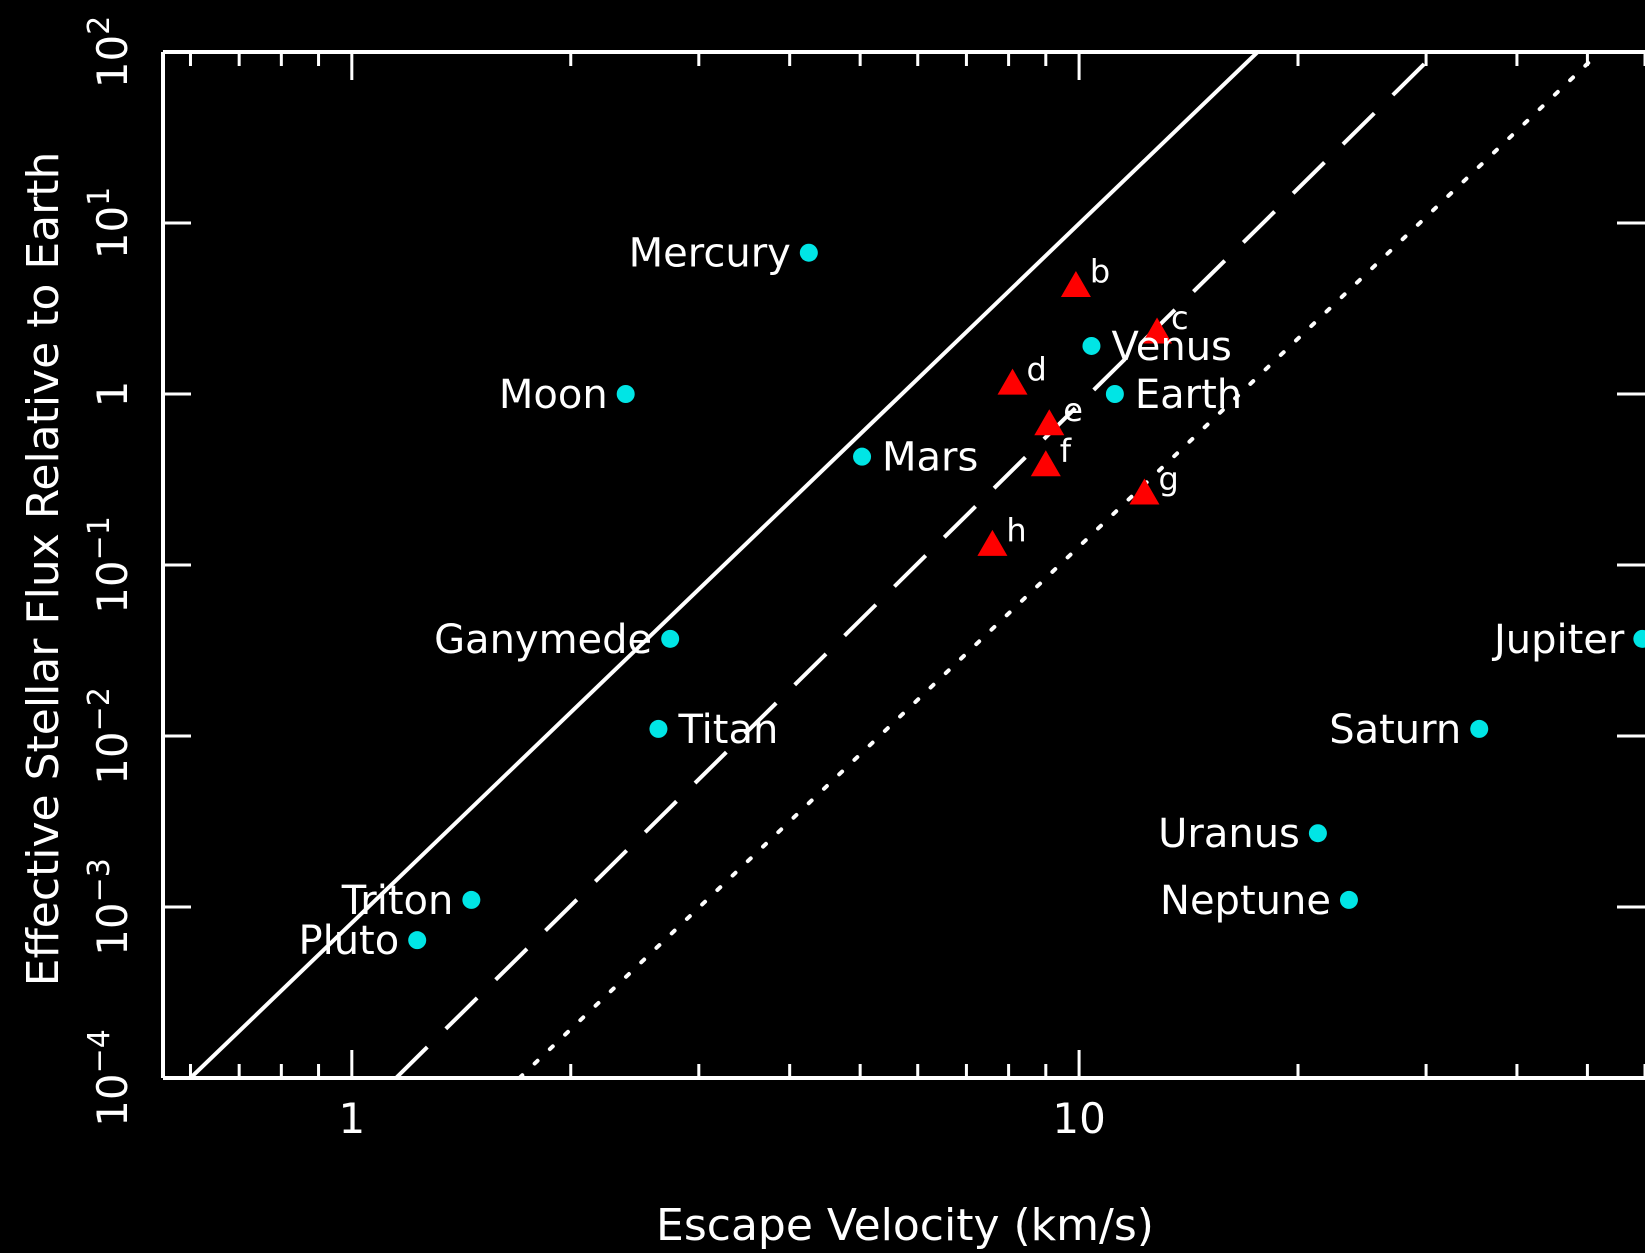  I want to click on planet-c-marker, so click(1157, 330).